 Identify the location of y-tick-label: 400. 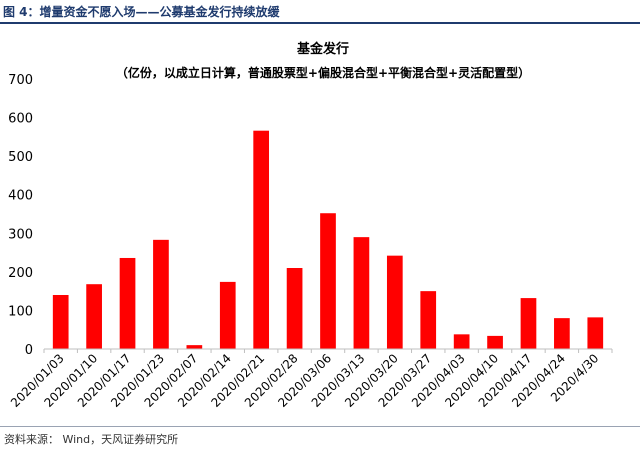
(20, 196).